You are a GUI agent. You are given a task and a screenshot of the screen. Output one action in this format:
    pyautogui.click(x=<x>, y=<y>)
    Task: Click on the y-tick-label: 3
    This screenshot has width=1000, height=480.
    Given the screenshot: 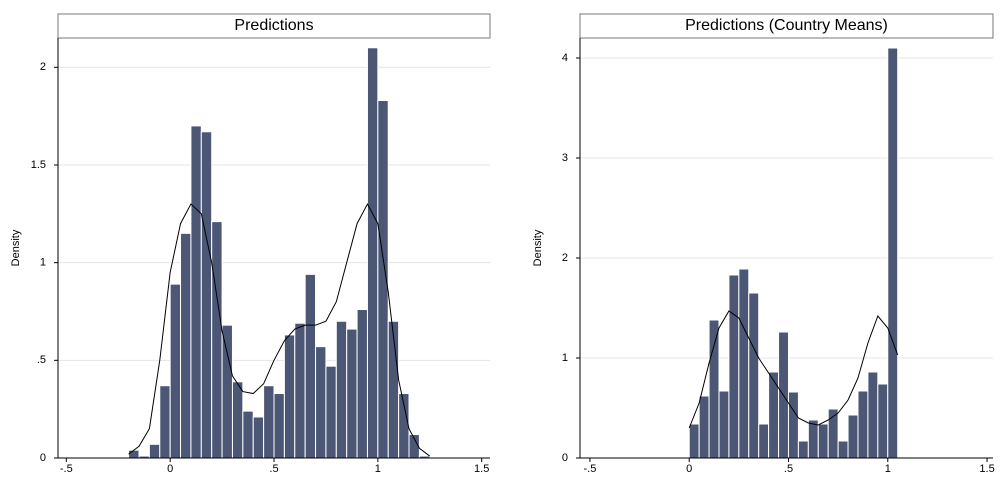 What is the action you would take?
    pyautogui.click(x=565, y=158)
    